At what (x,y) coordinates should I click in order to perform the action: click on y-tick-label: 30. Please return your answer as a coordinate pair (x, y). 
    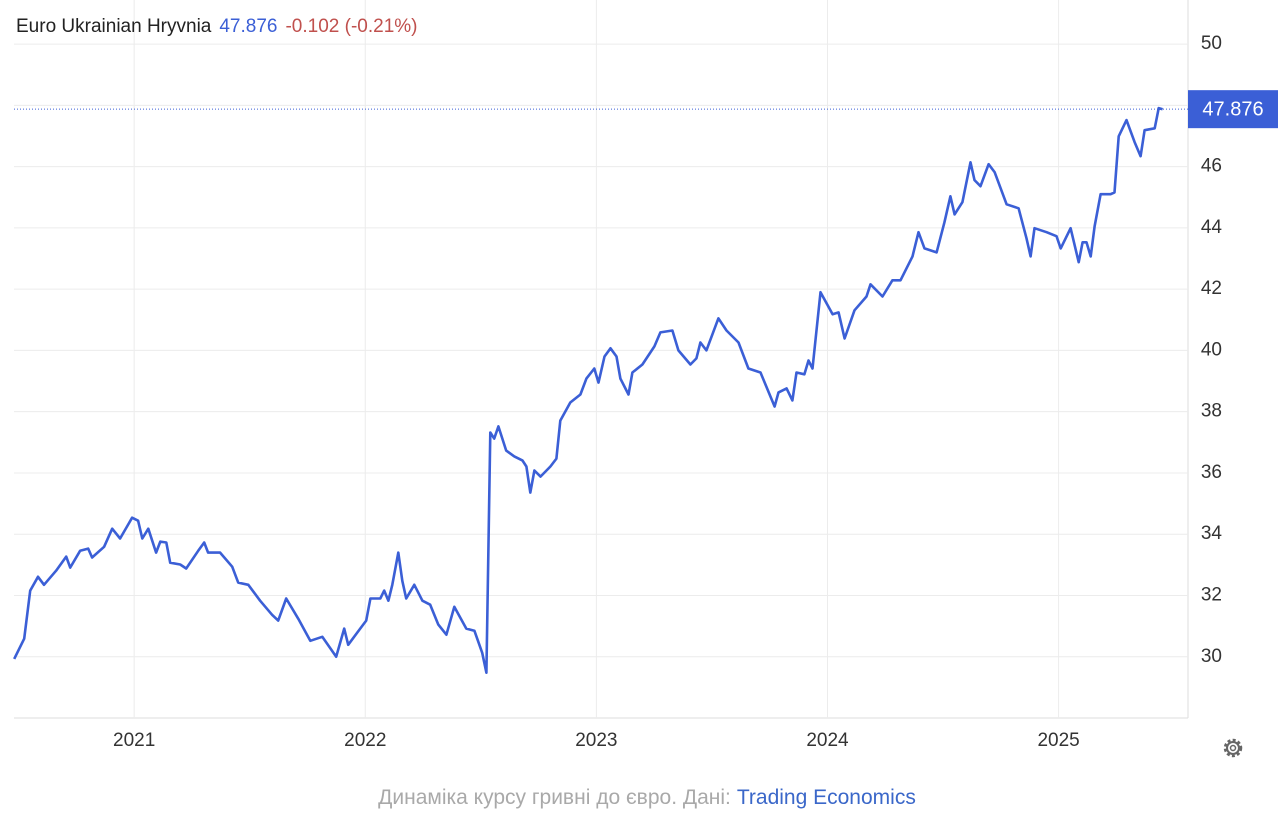
    Looking at the image, I should click on (1211, 656).